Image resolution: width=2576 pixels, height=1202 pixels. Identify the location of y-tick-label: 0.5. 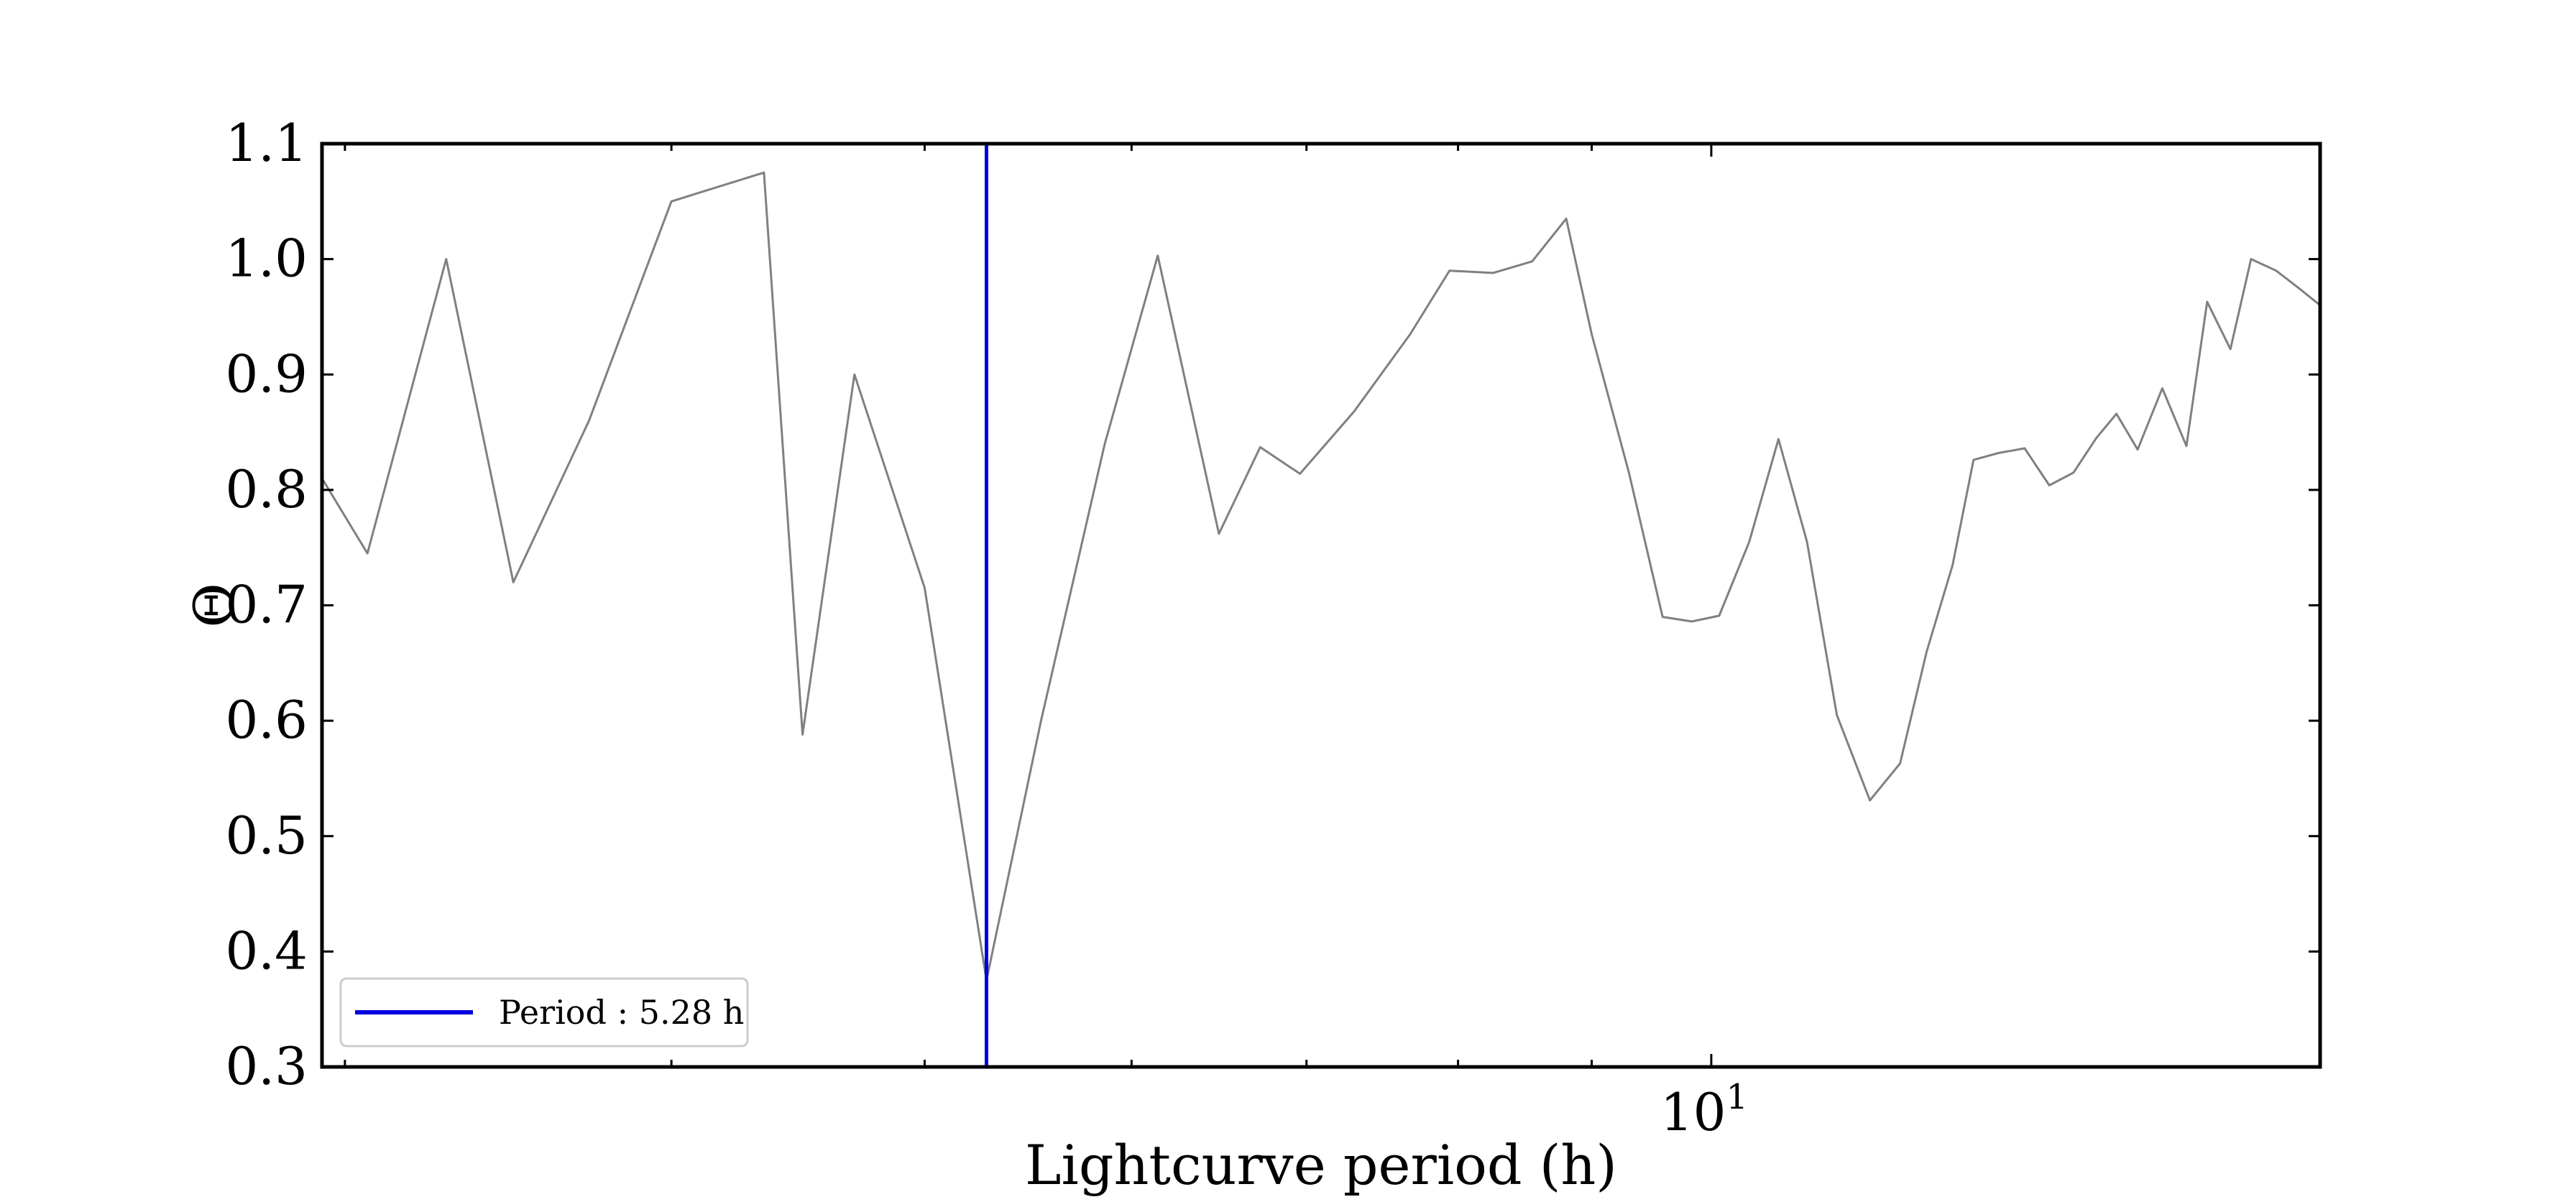
(266, 835).